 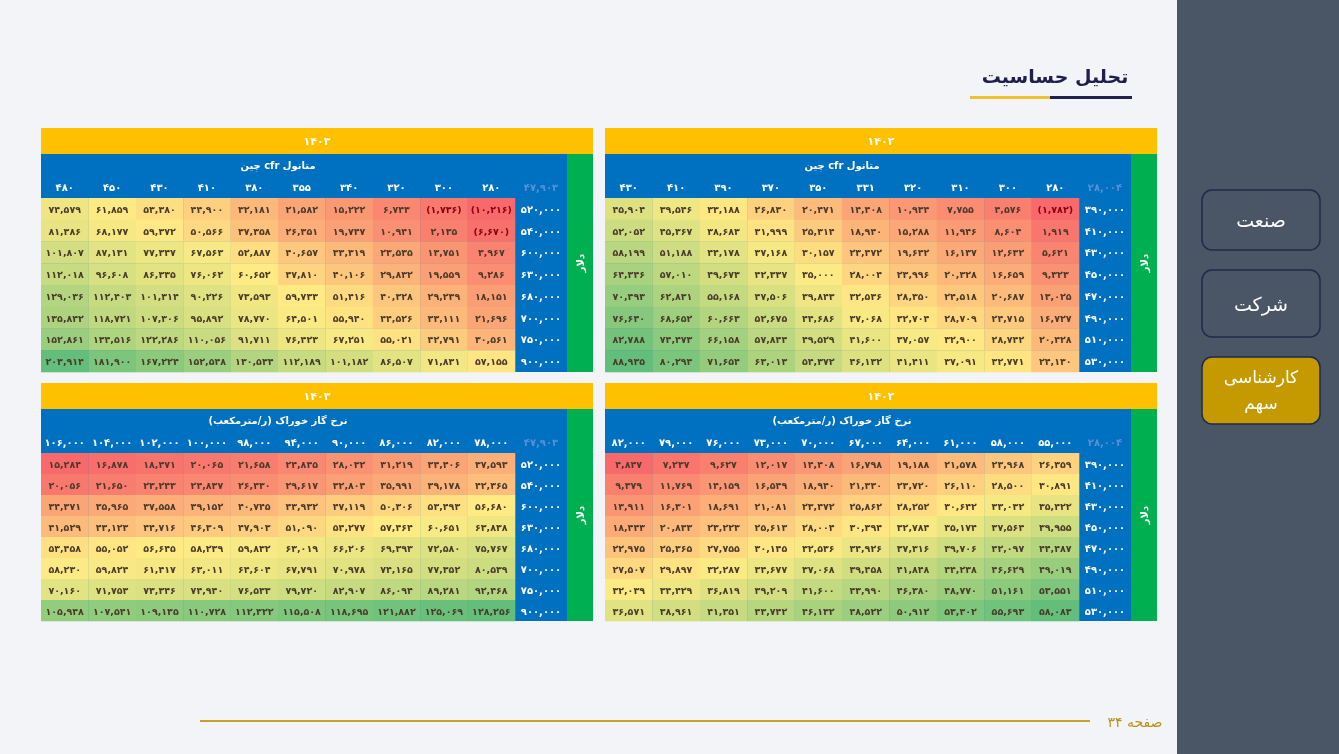 I want to click on data-label: ۲۶,۱۱۰, so click(x=960, y=485).